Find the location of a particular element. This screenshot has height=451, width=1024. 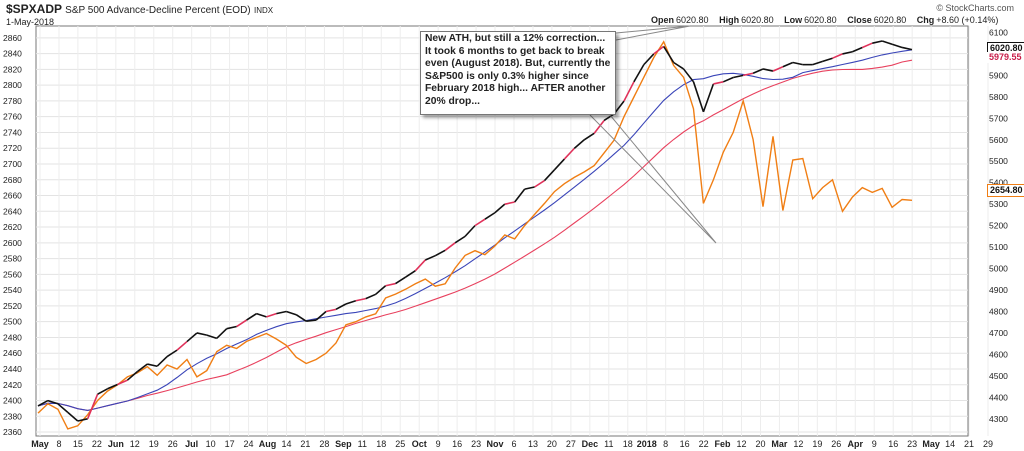

x-tick-label: 19 is located at coordinates (817, 444).